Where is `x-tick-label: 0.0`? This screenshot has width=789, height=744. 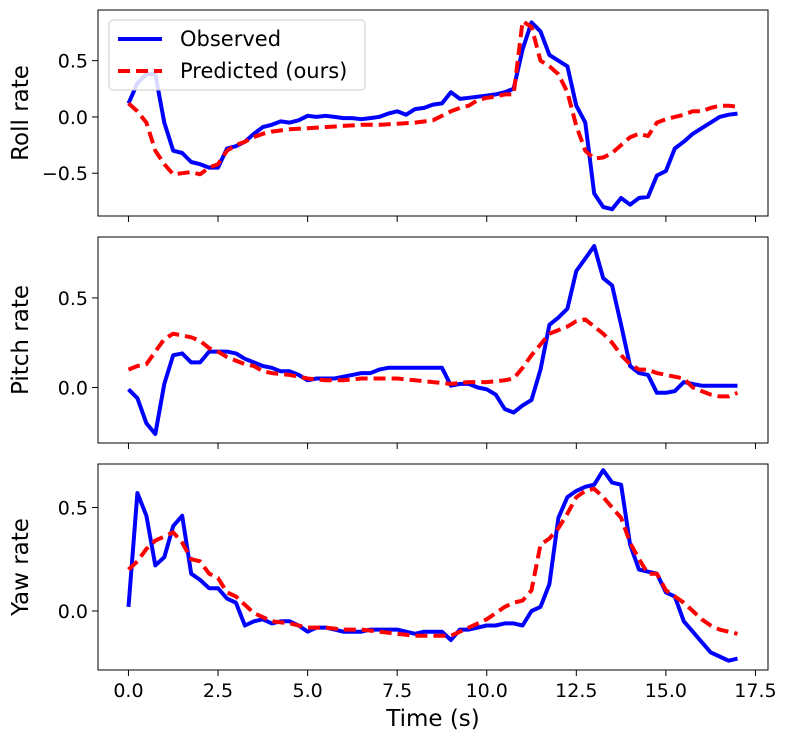 x-tick-label: 0.0 is located at coordinates (128, 691).